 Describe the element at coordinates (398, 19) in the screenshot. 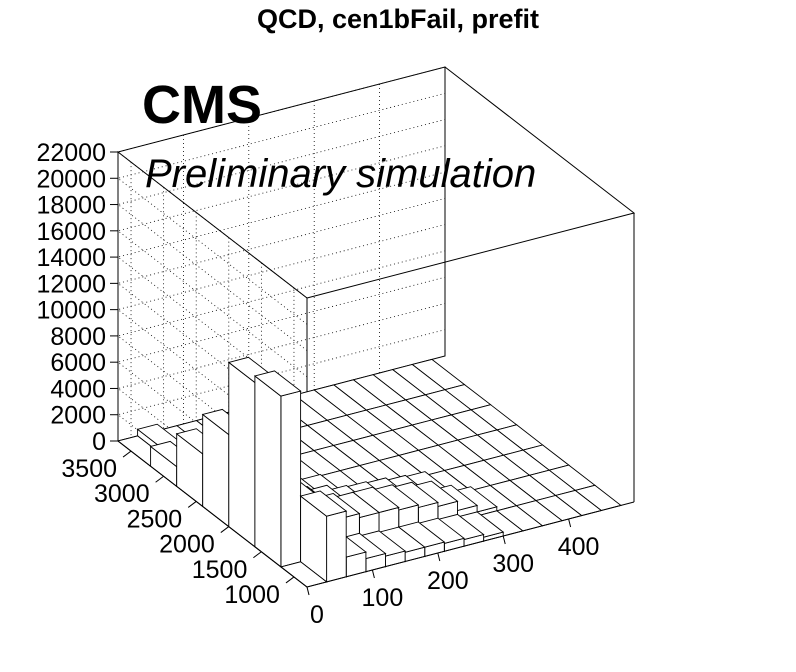

I see `chart-title: QCD, cen1bFail, prefit` at that location.